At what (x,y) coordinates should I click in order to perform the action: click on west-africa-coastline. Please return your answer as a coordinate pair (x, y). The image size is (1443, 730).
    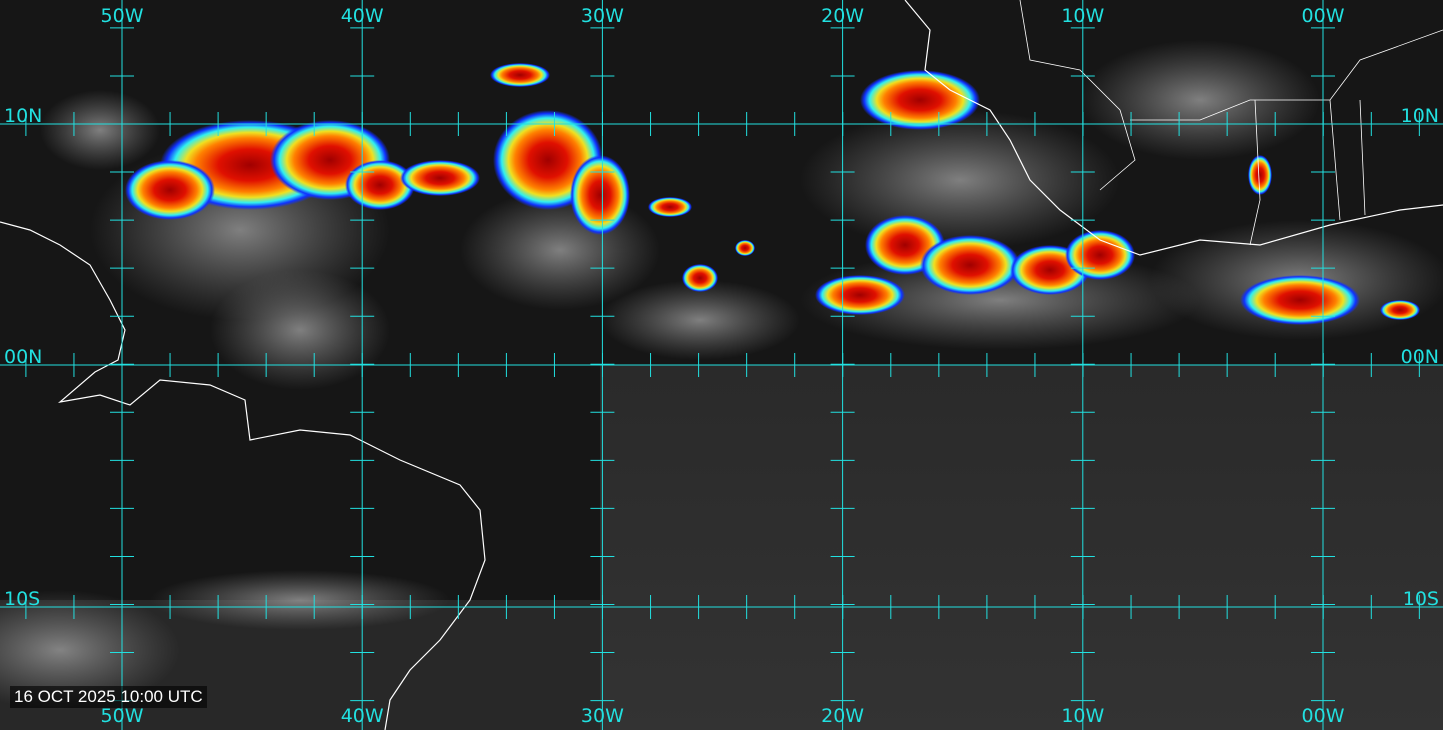
    Looking at the image, I should click on (1173, 128).